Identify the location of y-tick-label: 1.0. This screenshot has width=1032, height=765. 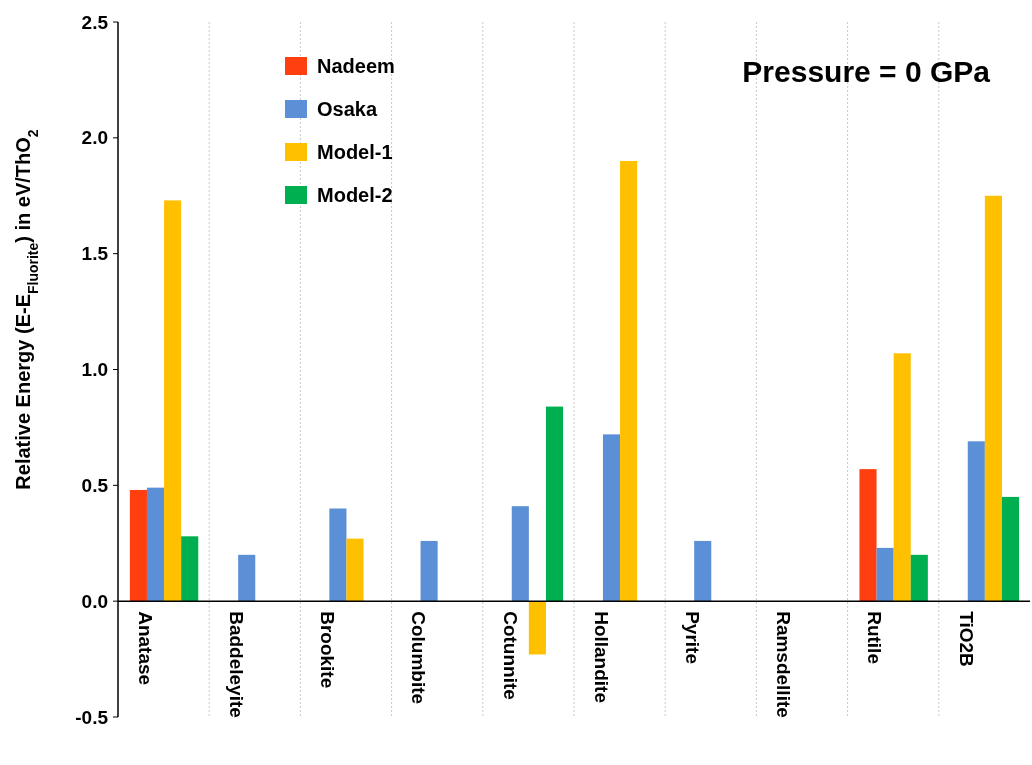
(94, 370).